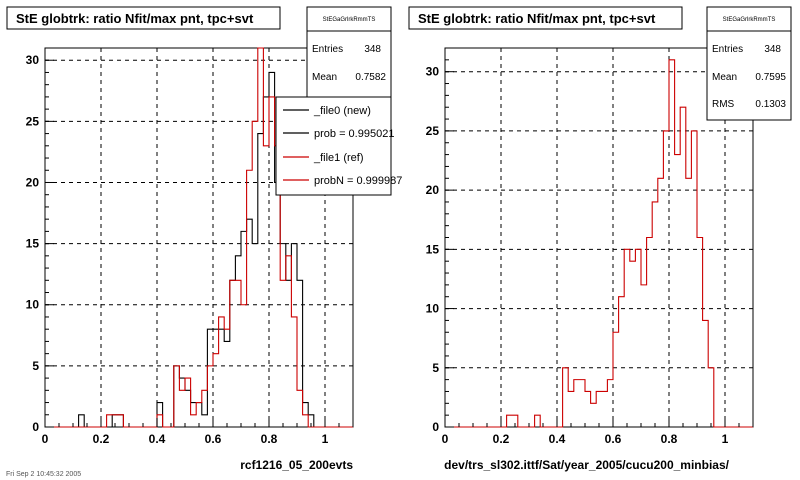  I want to click on right-x-tick-label: 0.4, so click(557, 439).